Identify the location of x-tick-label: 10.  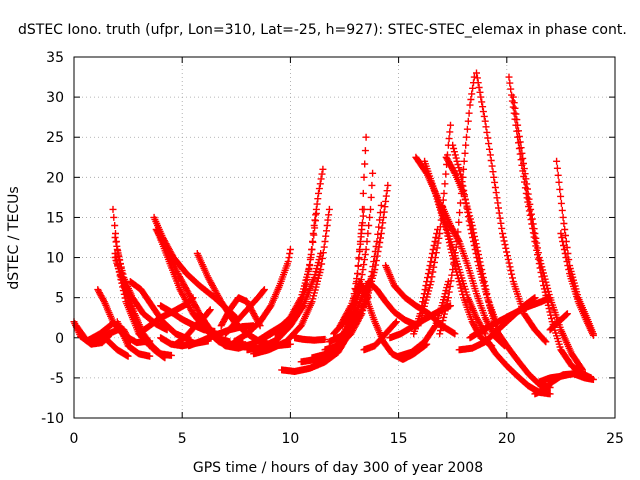
(290, 439).